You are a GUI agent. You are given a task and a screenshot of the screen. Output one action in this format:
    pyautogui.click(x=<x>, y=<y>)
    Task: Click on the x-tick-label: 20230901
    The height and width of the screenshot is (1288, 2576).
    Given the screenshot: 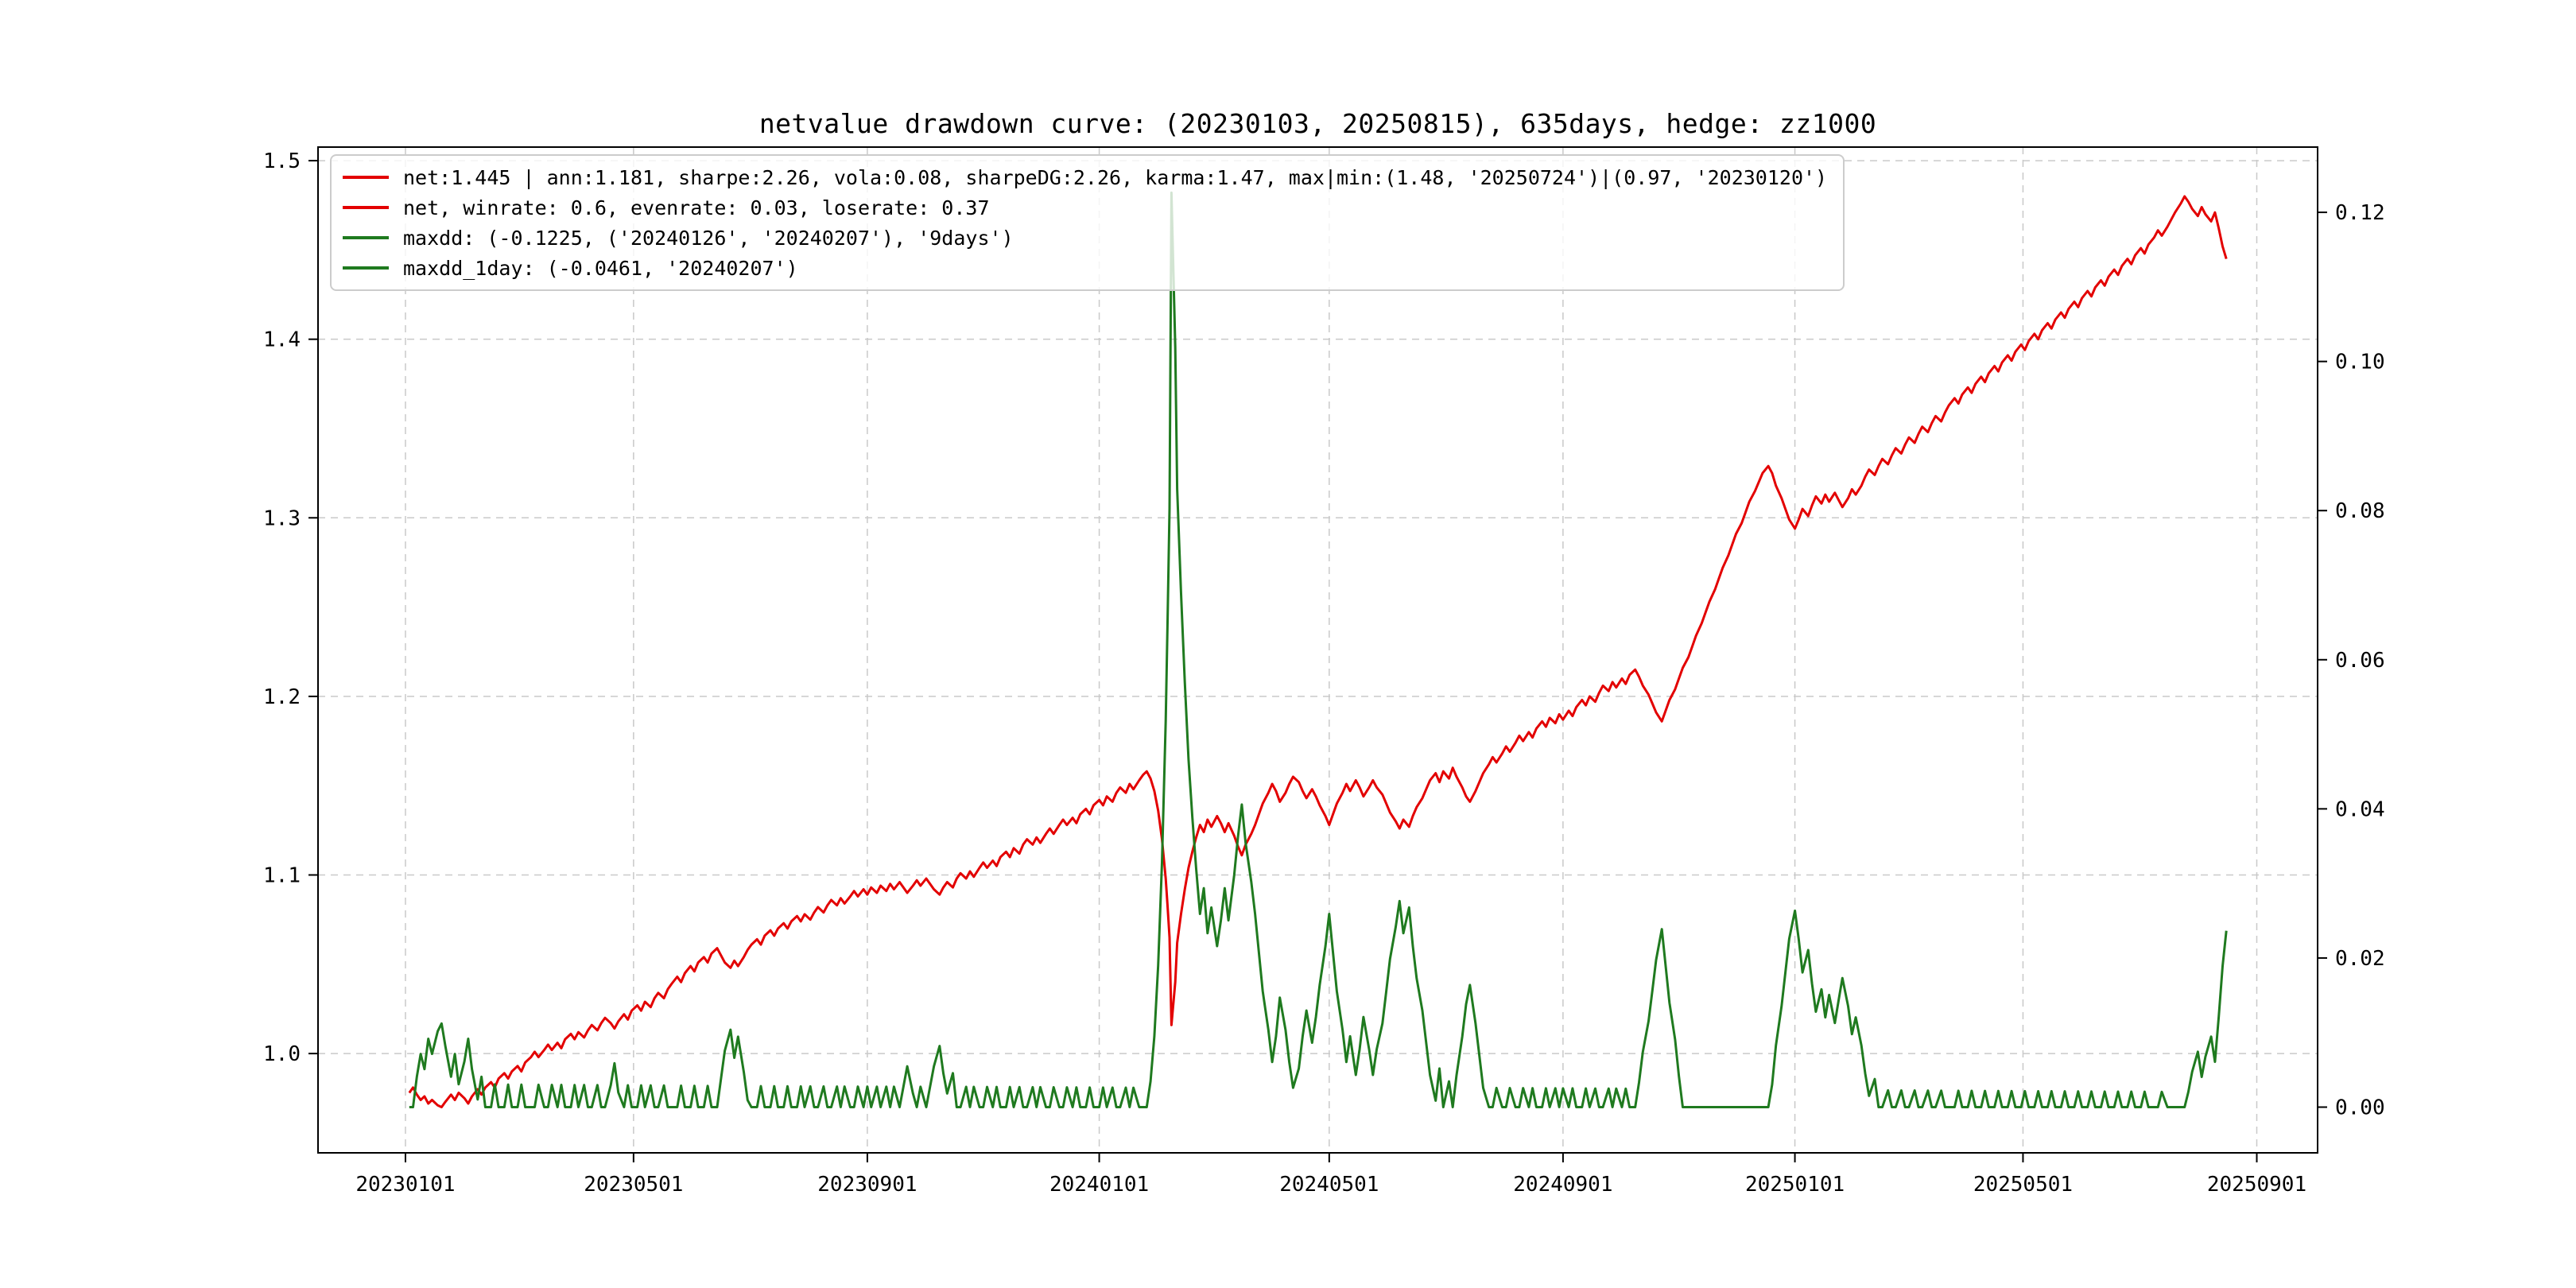 What is the action you would take?
    pyautogui.click(x=867, y=1185)
    